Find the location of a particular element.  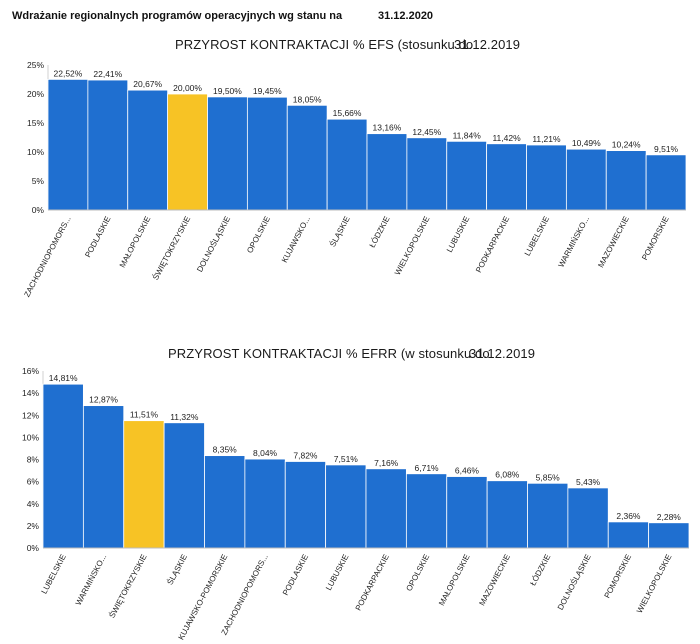

data-label: 7,51% is located at coordinates (346, 459).